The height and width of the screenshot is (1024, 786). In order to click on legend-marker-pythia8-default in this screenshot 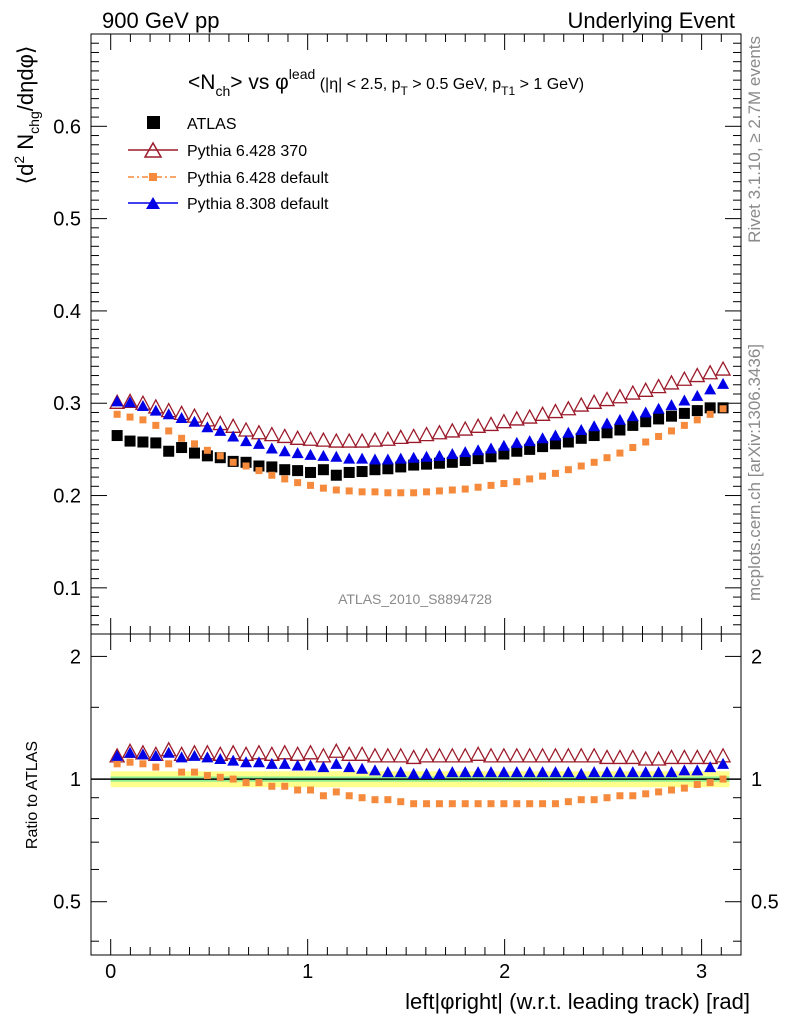, I will do `click(153, 203)`.